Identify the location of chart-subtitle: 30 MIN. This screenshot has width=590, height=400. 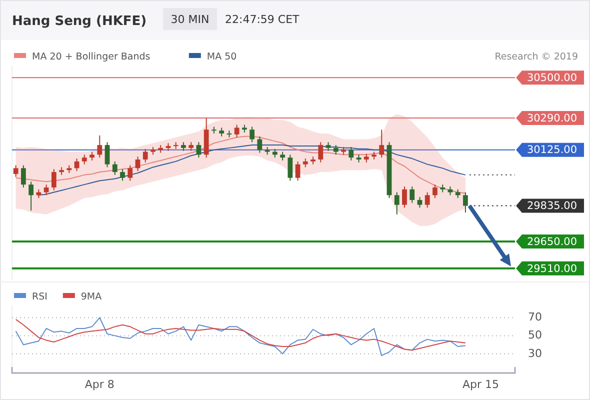
(190, 19).